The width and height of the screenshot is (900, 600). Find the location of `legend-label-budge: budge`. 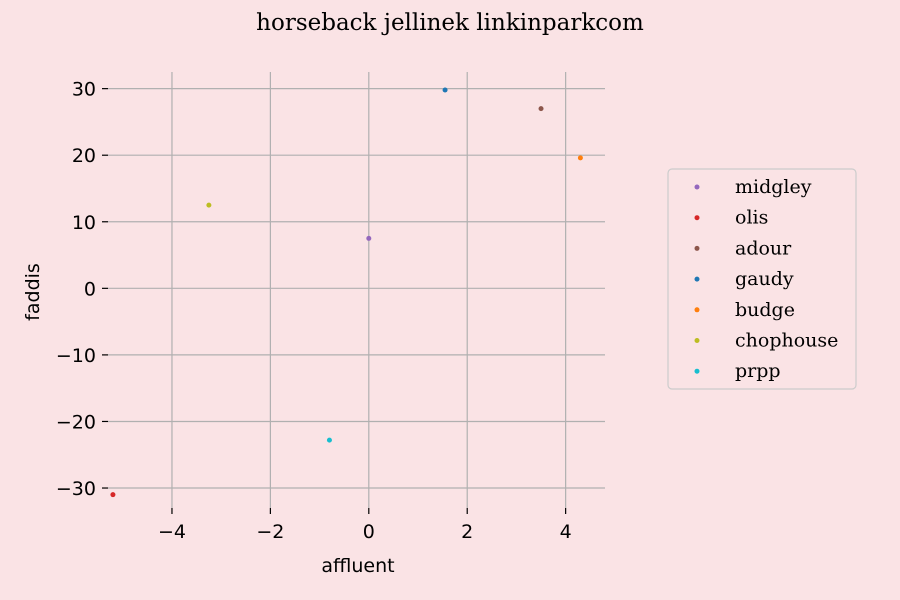

legend-label-budge: budge is located at coordinates (765, 310).